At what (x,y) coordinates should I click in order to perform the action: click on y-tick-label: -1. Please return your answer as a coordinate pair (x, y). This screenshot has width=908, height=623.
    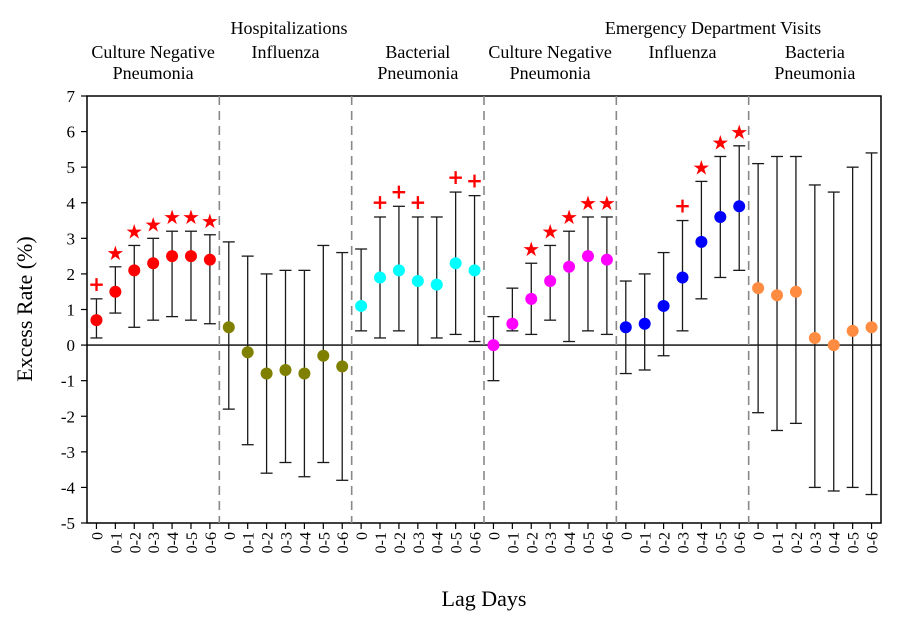
    Looking at the image, I should click on (68, 381).